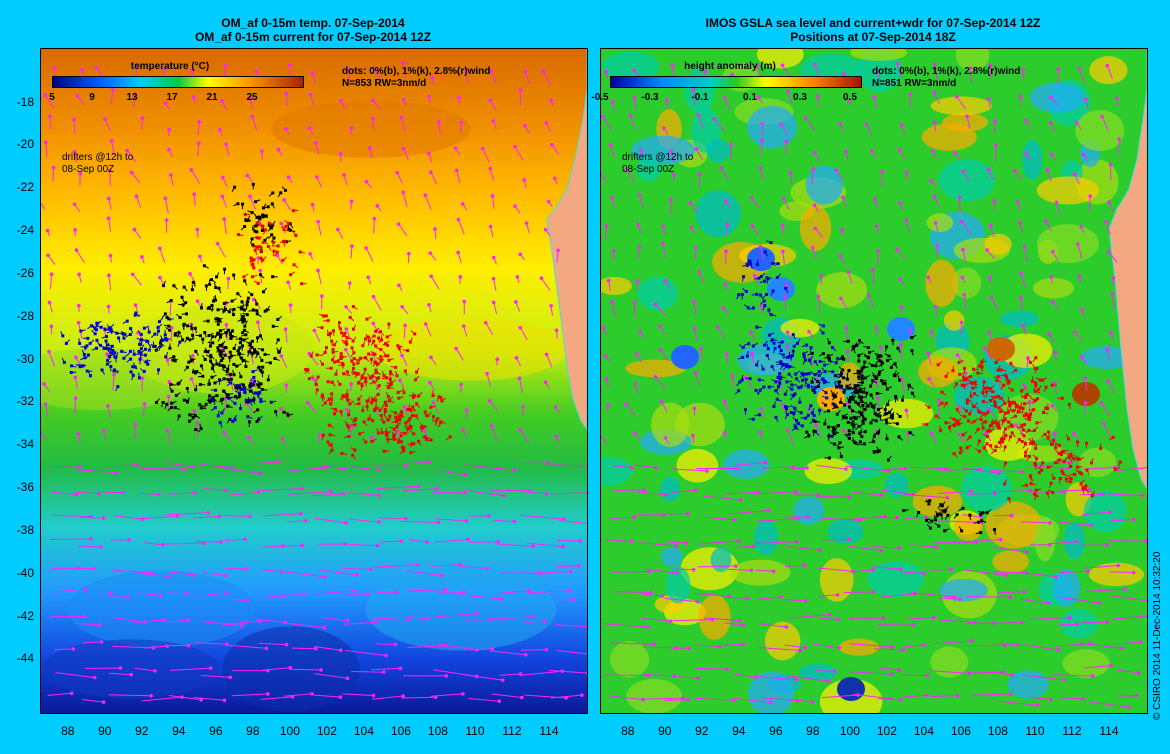 This screenshot has height=754, width=1170. I want to click on longitude-tick: 104, so click(923, 731).